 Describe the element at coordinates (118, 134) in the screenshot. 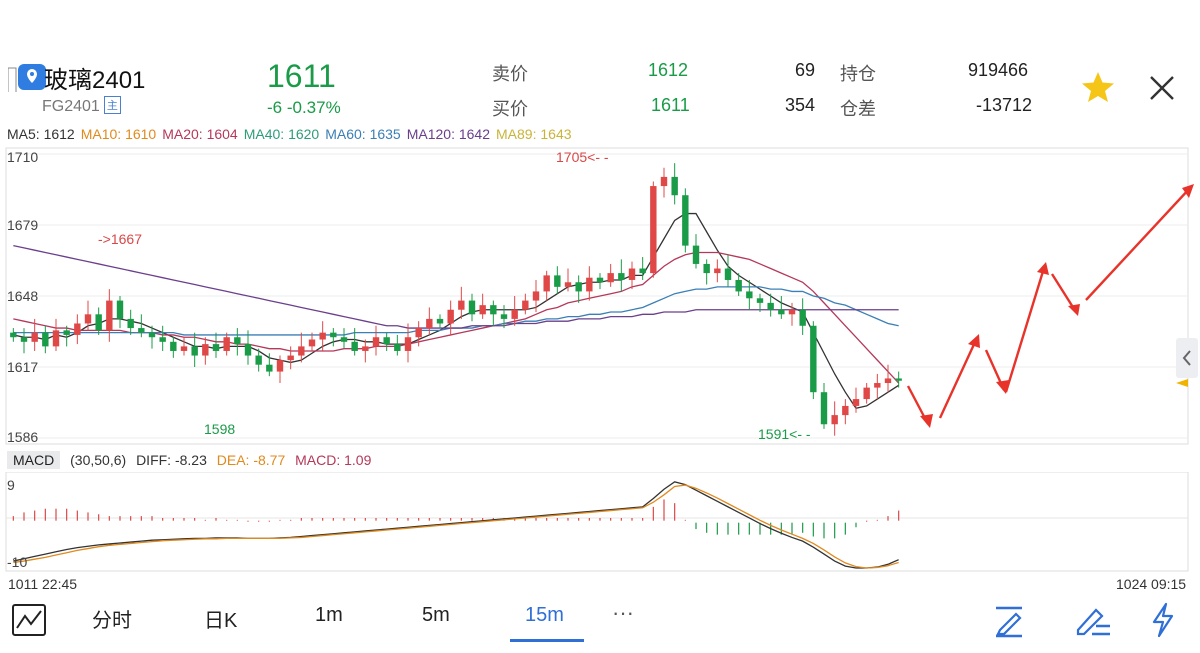

I see `ma-legend-item: MA10: 1610` at that location.